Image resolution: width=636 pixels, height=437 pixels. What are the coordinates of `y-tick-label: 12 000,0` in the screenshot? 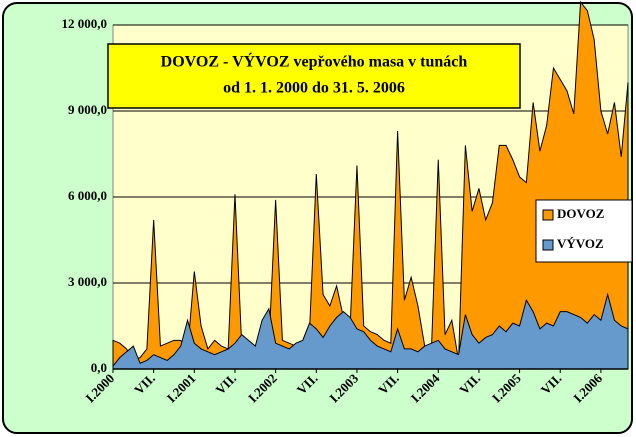 It's located at (85, 23).